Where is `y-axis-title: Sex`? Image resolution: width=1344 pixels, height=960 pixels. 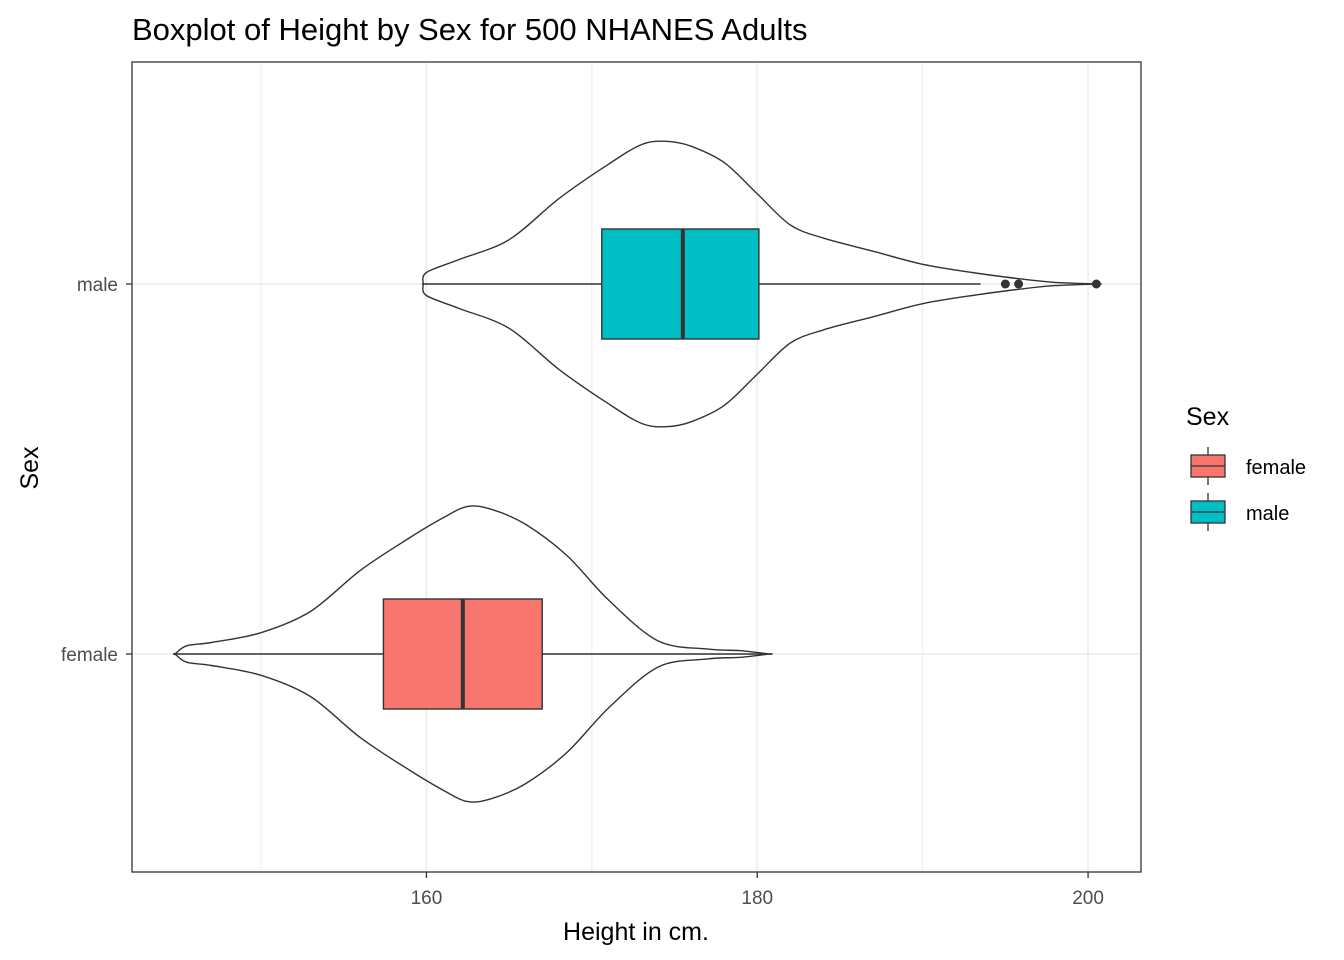 y-axis-title: Sex is located at coordinates (30, 468).